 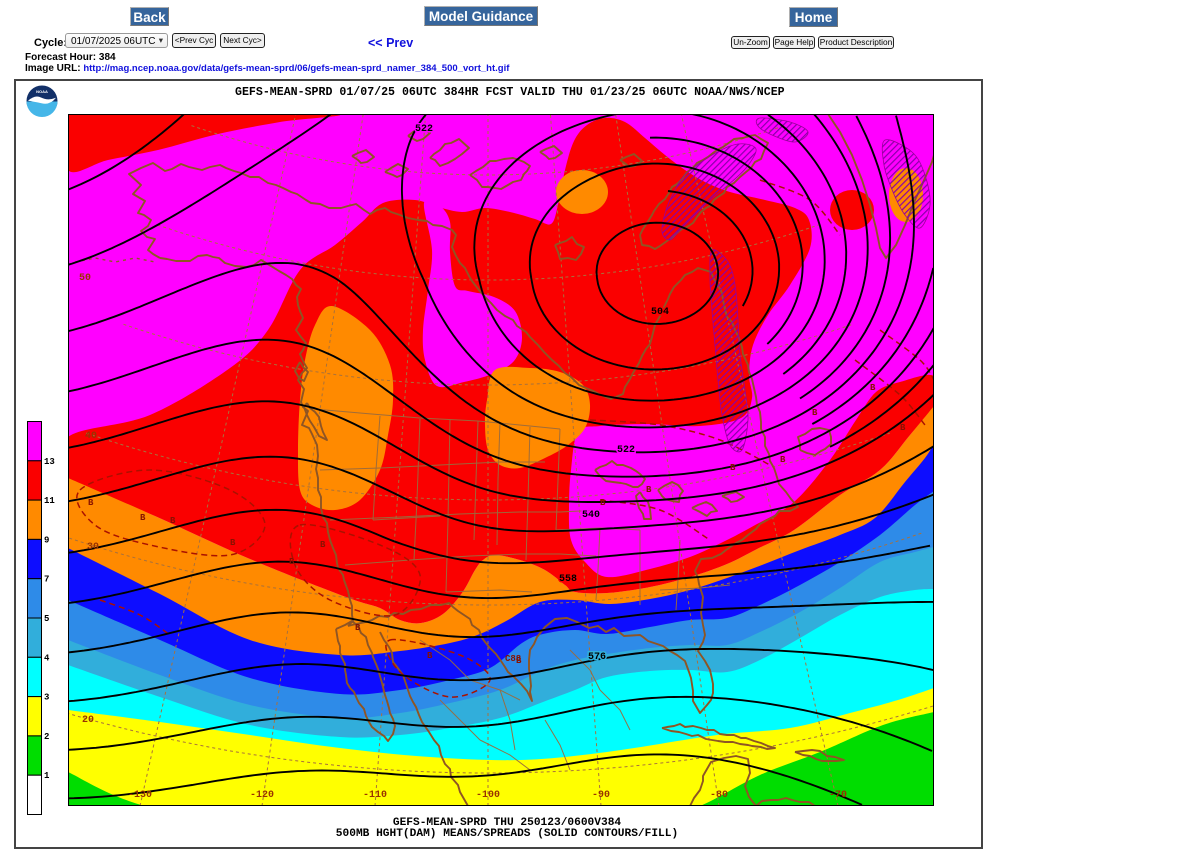 I want to click on svg-text: 11, so click(x=49, y=501).